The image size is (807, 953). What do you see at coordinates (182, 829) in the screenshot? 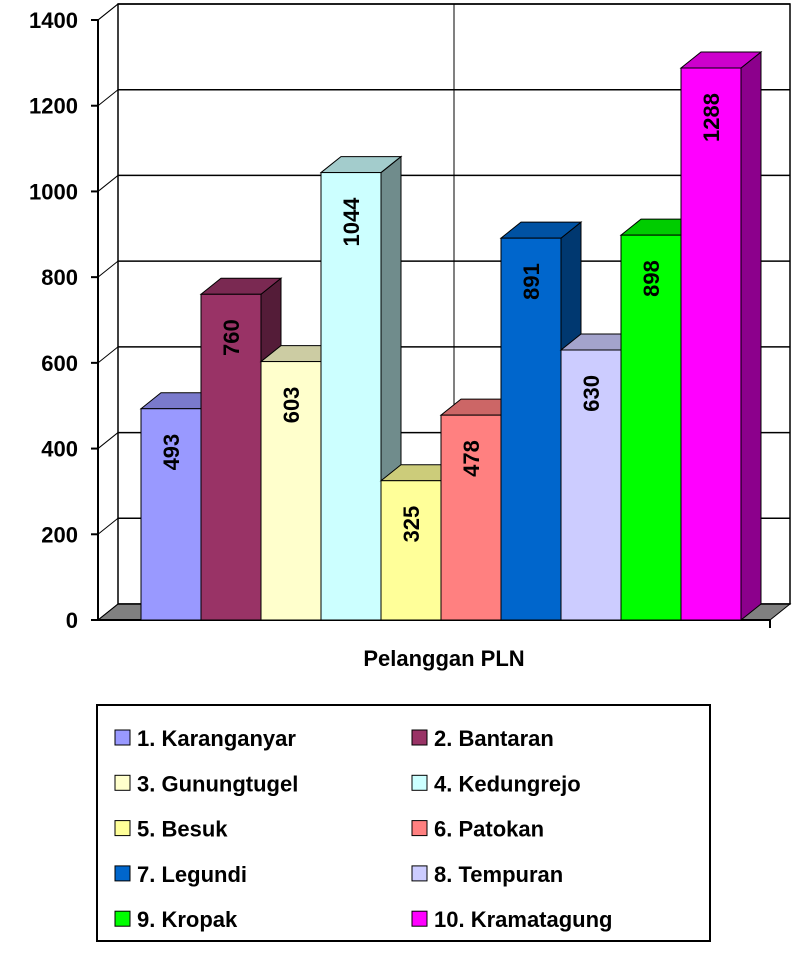
I see `legend-label: 5. Besuk` at bounding box center [182, 829].